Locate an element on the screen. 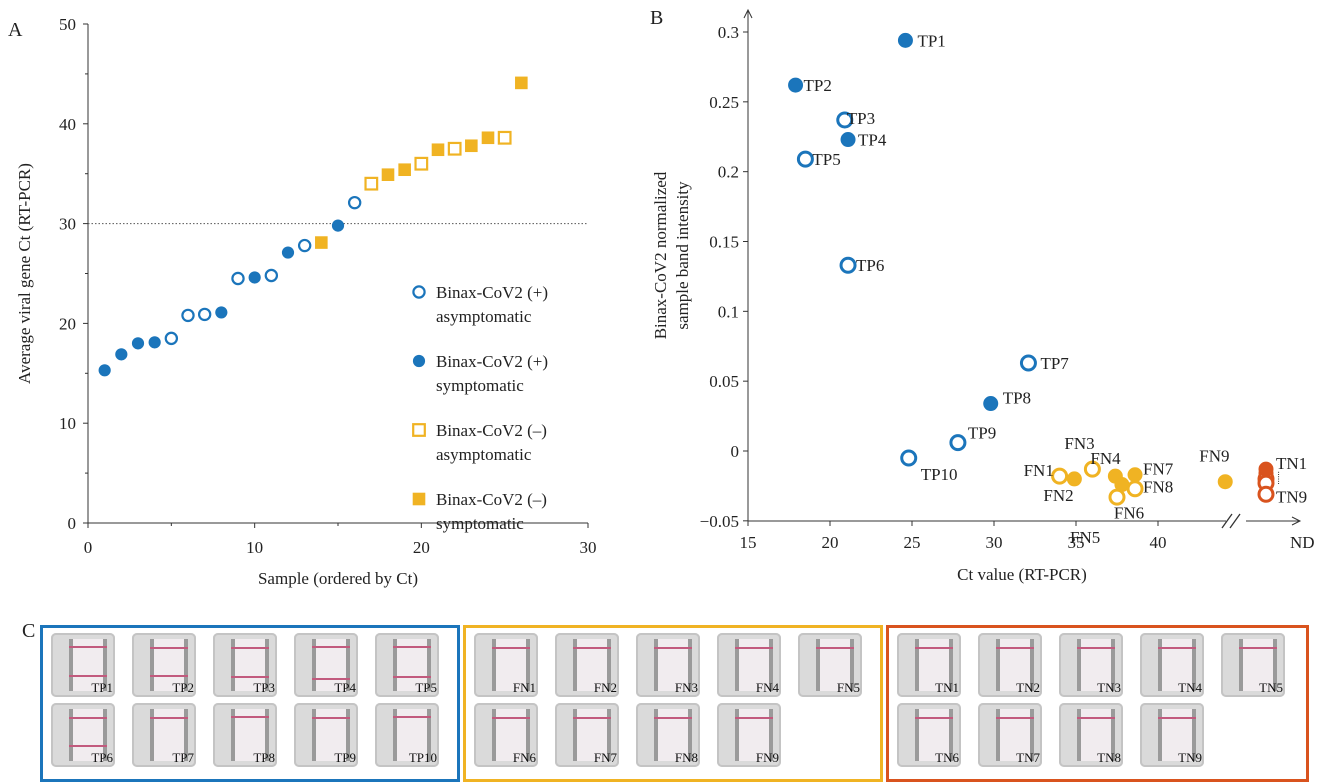 The height and width of the screenshot is (782, 1334). b-point-tp3 is located at coordinates (845, 120).